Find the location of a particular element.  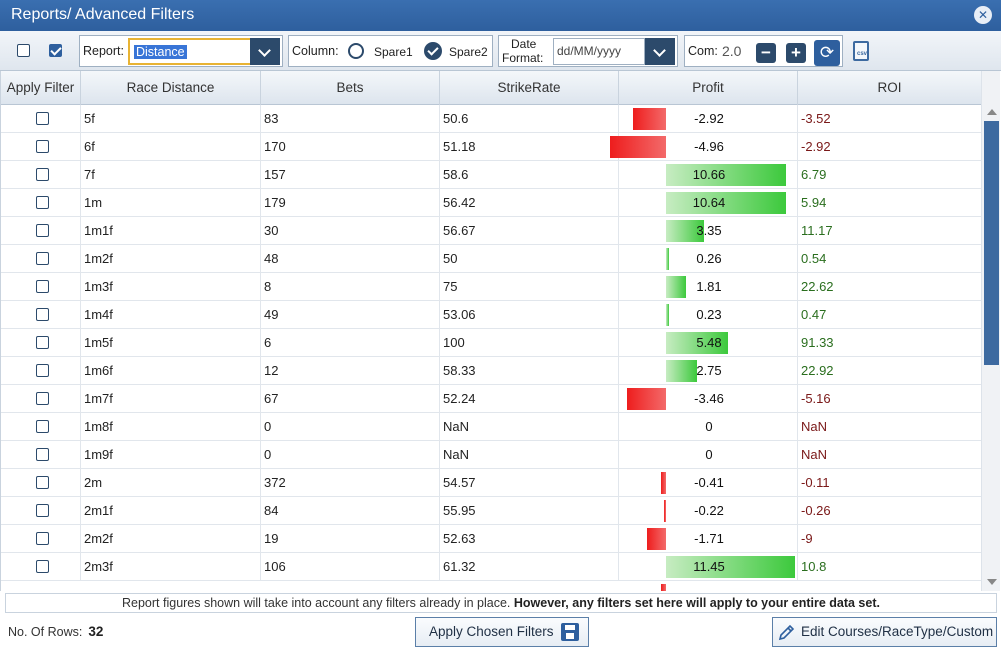

column-label: Column: is located at coordinates (315, 51).